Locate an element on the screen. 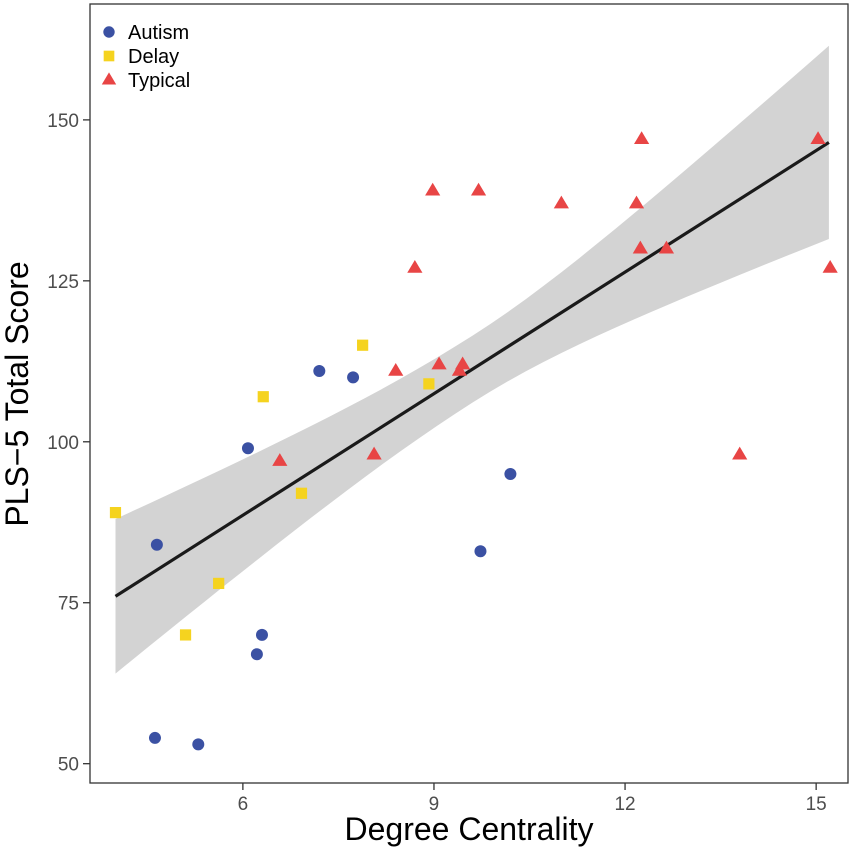 The image size is (850, 849). y-axis-title: PLS−5 Total Score is located at coordinates (17, 393).